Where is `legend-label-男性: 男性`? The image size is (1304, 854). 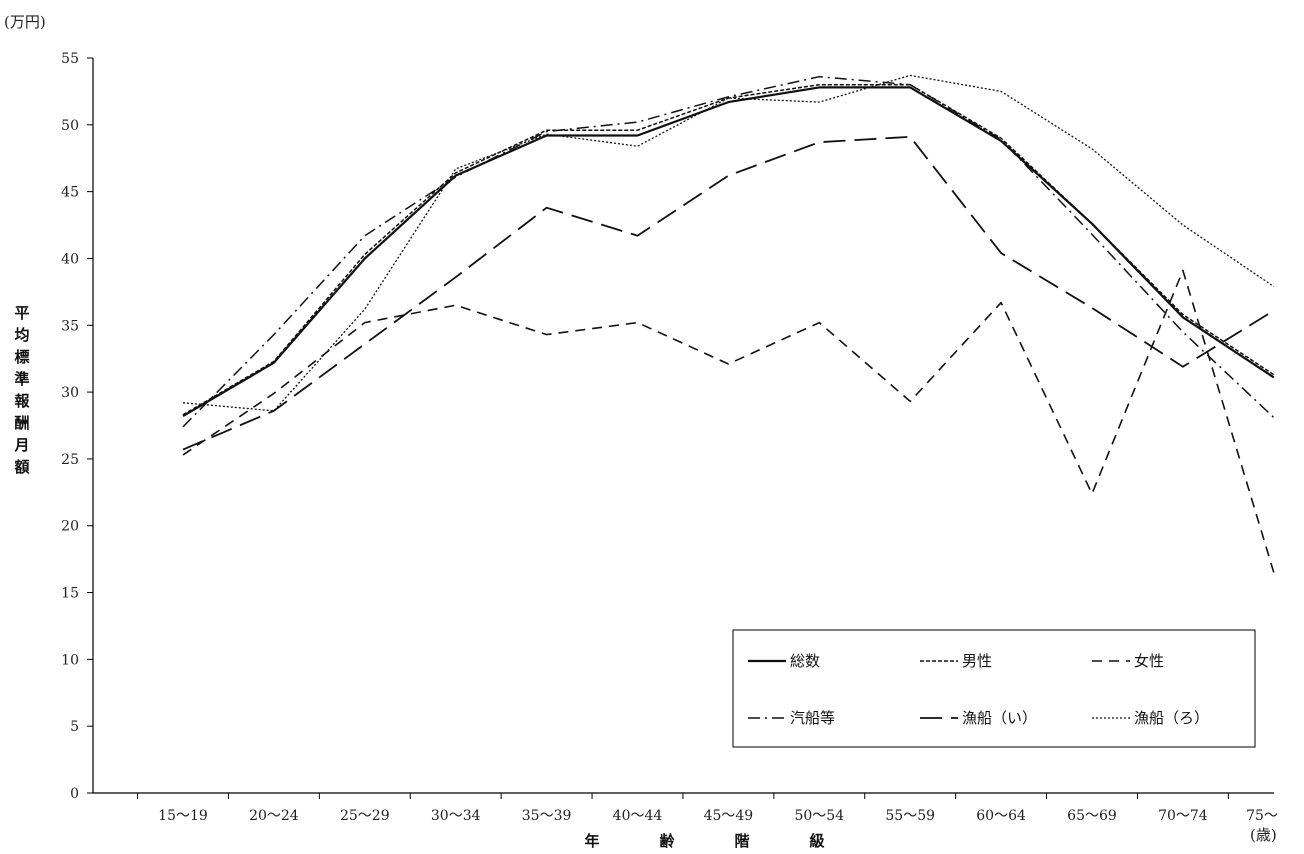 legend-label-男性: 男性 is located at coordinates (977, 661).